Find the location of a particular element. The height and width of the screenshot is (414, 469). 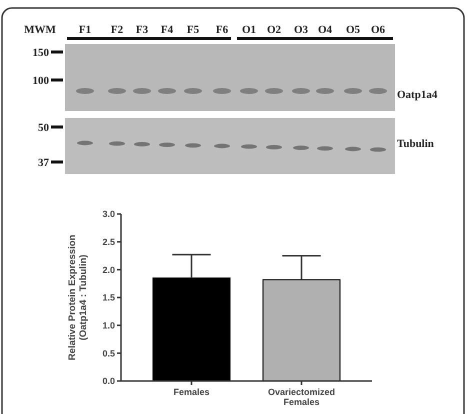

x-tick-label: Females is located at coordinates (191, 392).